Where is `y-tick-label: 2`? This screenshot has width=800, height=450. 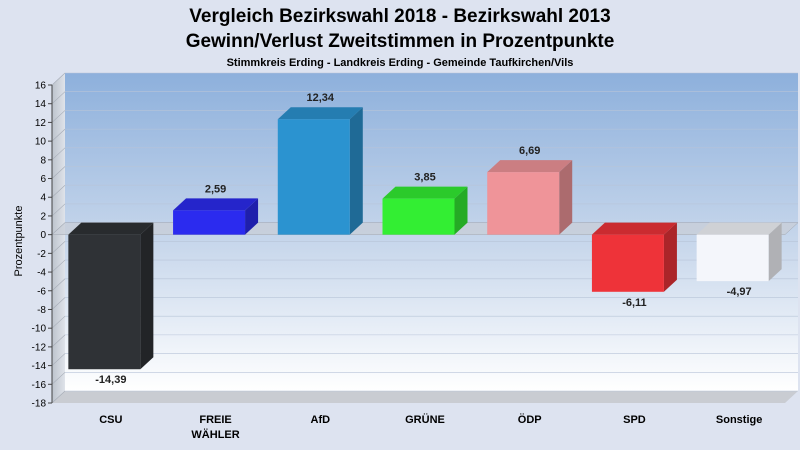 y-tick-label: 2 is located at coordinates (43, 216).